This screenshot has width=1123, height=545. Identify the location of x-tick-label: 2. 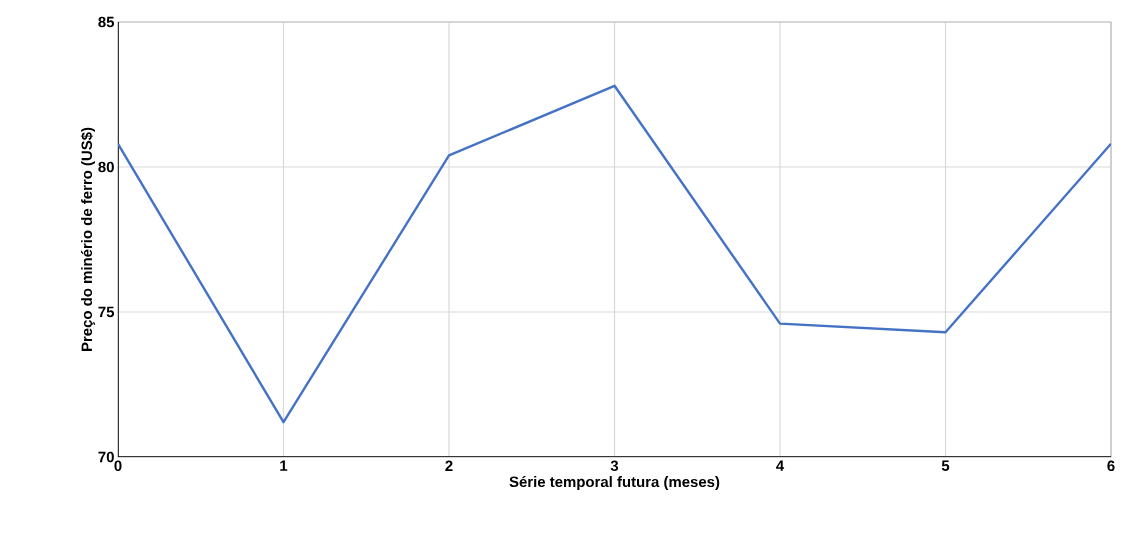
(449, 465).